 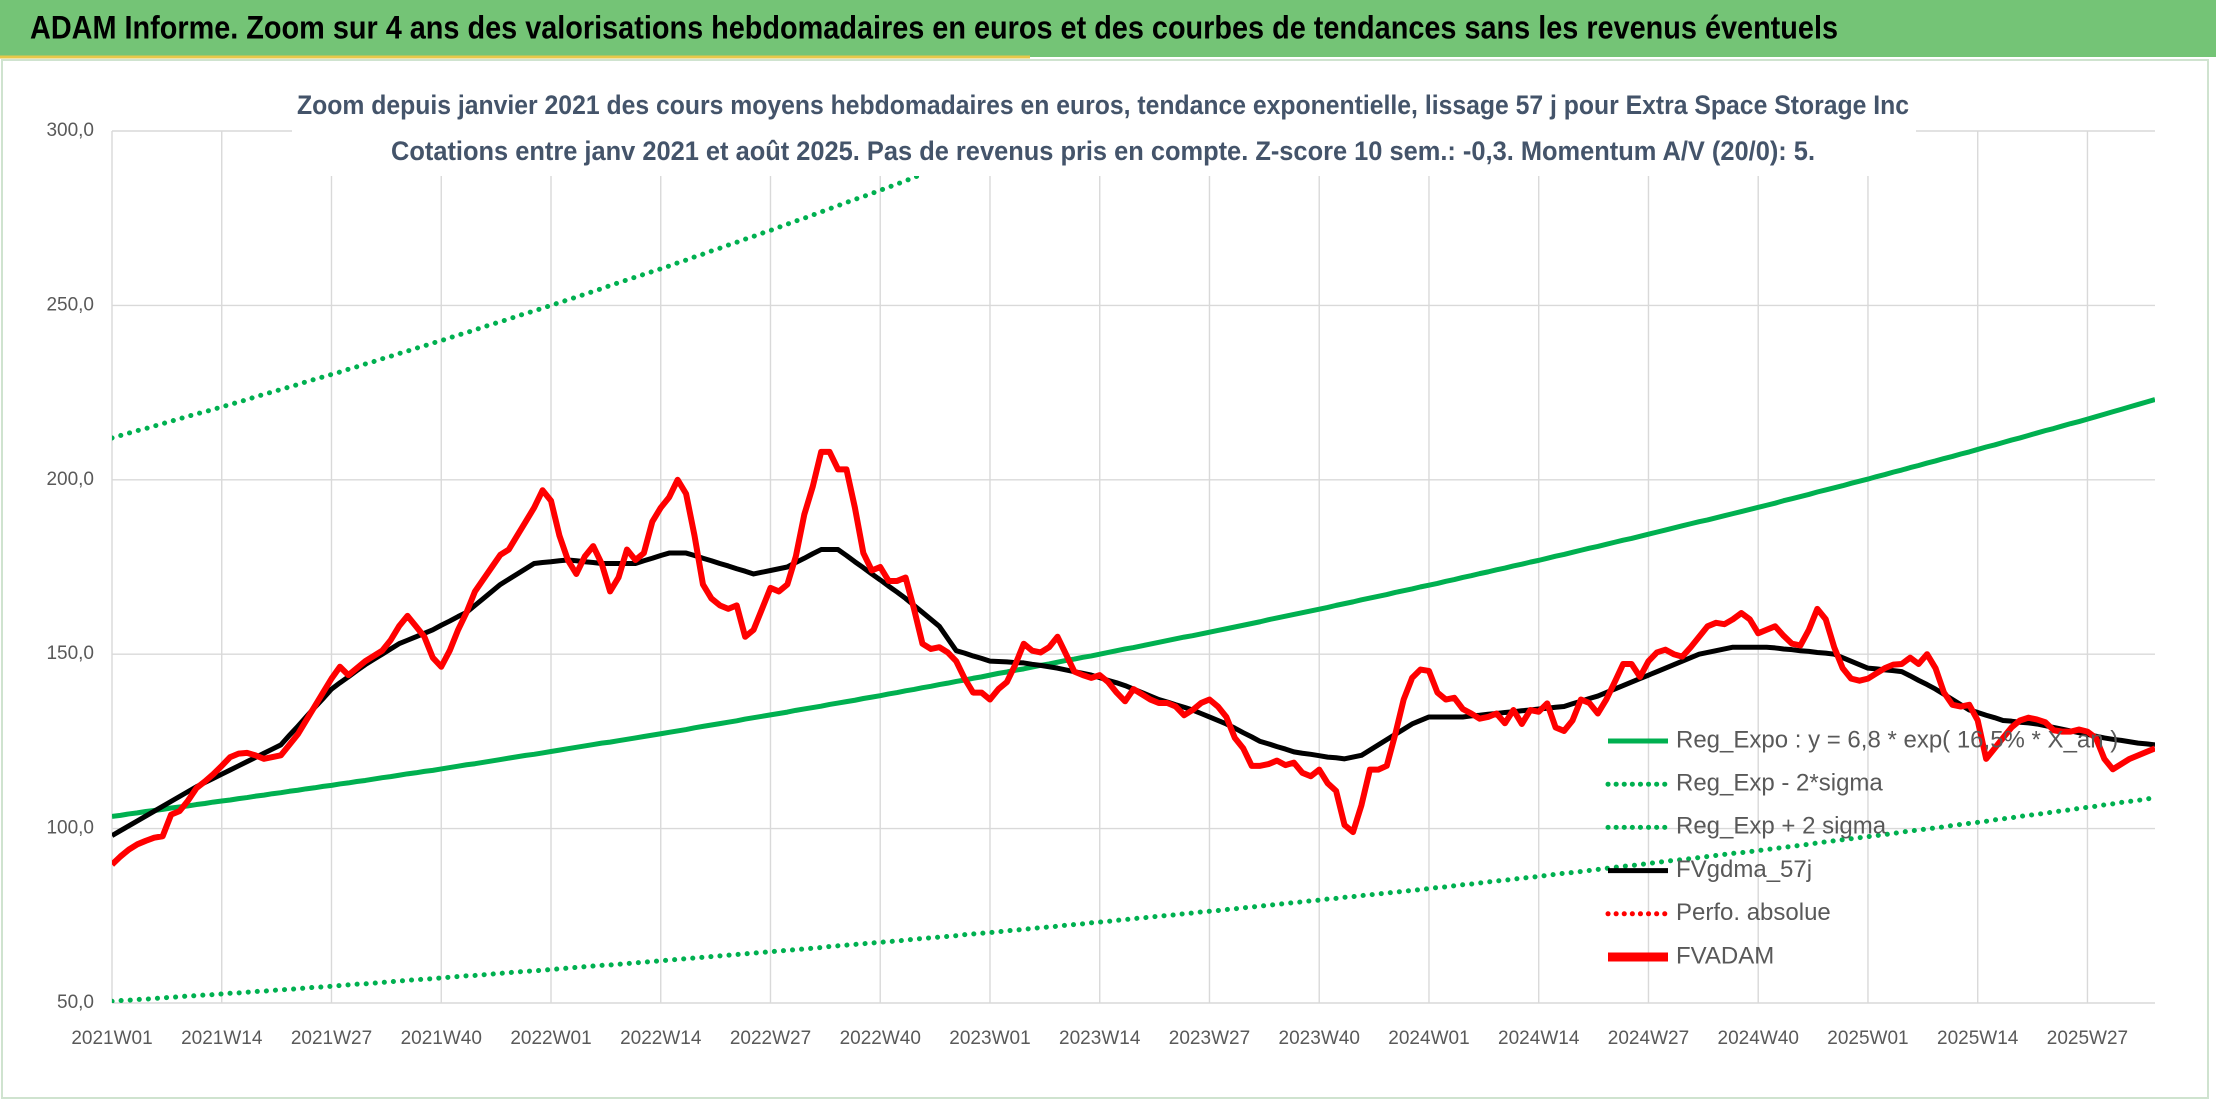 What do you see at coordinates (70, 479) in the screenshot?
I see `y-tick-label: 200,0` at bounding box center [70, 479].